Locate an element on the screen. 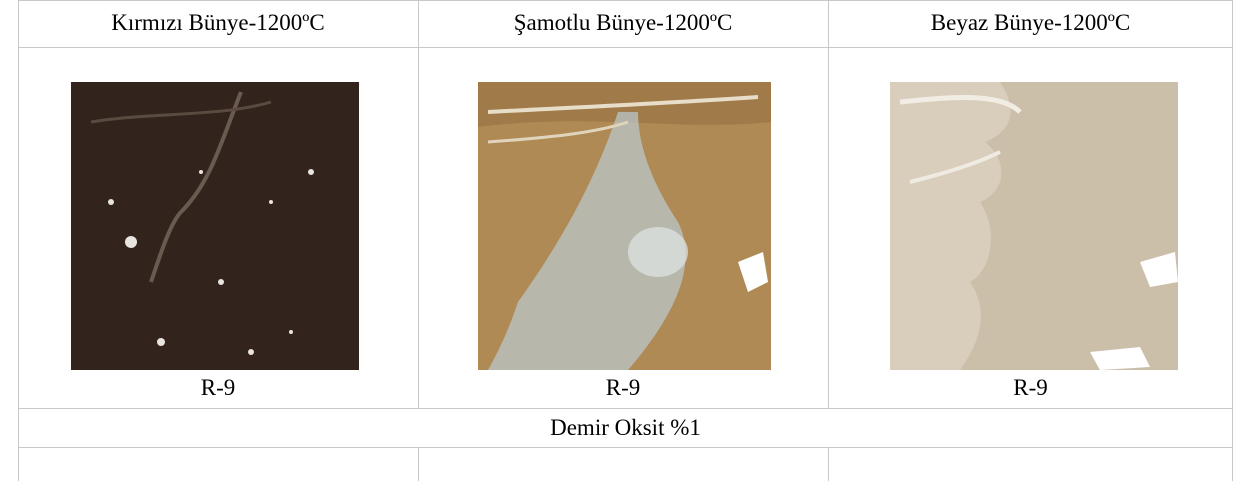 This screenshot has width=1233, height=481. column-header: Şamotlu Bünye-1200ºC is located at coordinates (623, 22).